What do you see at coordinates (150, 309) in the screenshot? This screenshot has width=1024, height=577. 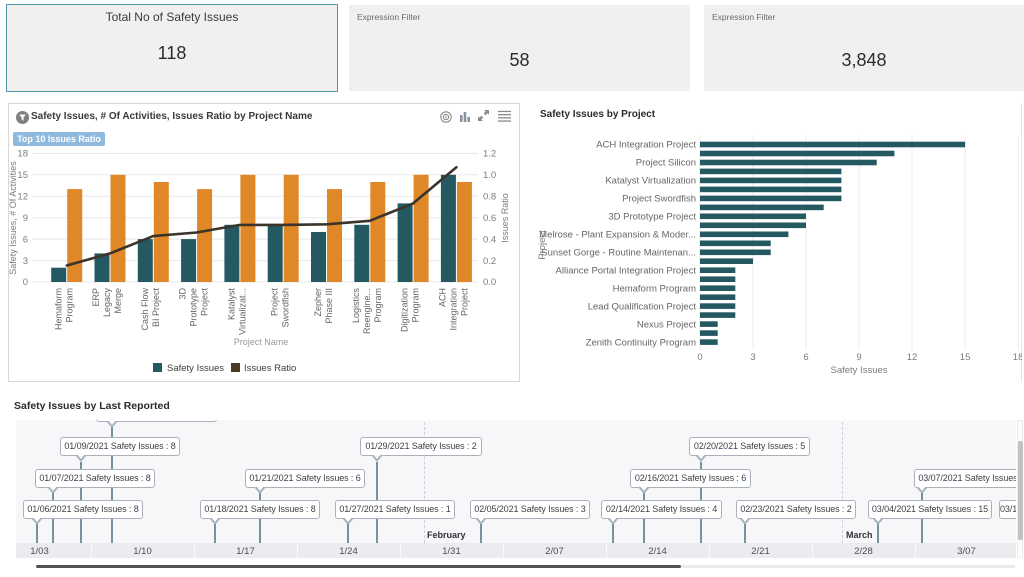 I see `svg-text: Cash FlowBI Project` at bounding box center [150, 309].